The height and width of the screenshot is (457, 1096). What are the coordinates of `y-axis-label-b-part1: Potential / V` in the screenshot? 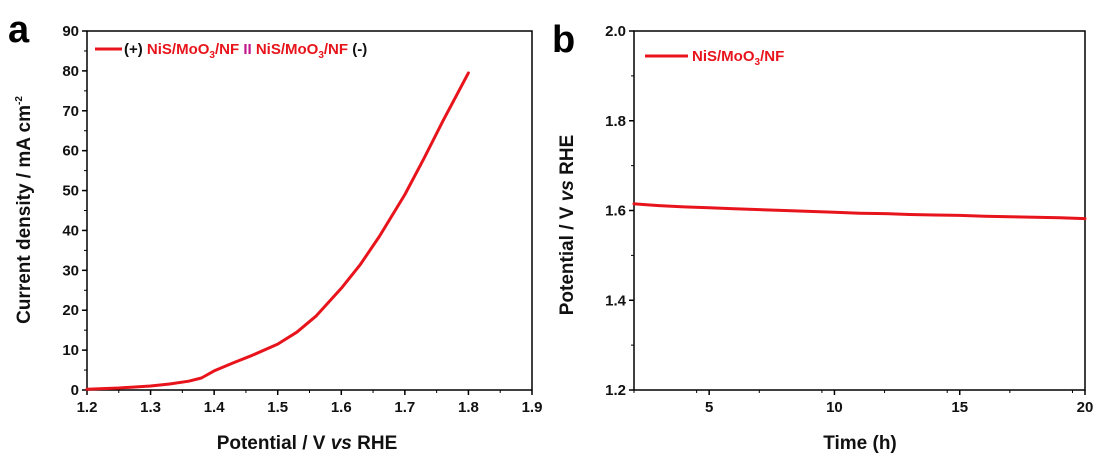 It's located at (567, 258).